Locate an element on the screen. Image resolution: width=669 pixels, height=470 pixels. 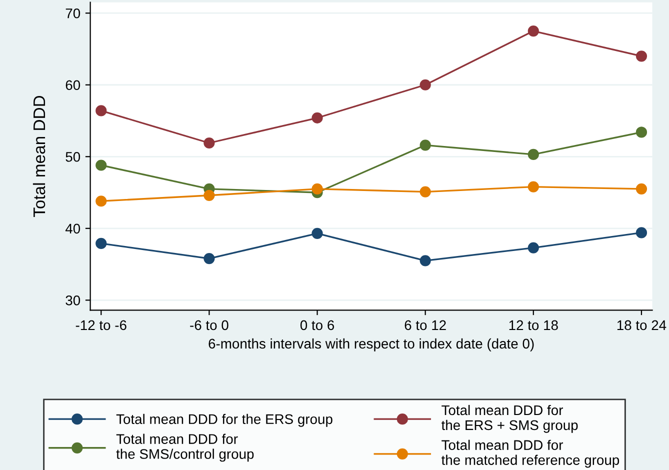
legend-label: Total mean DDD for the SMS/control group is located at coordinates (185, 448).